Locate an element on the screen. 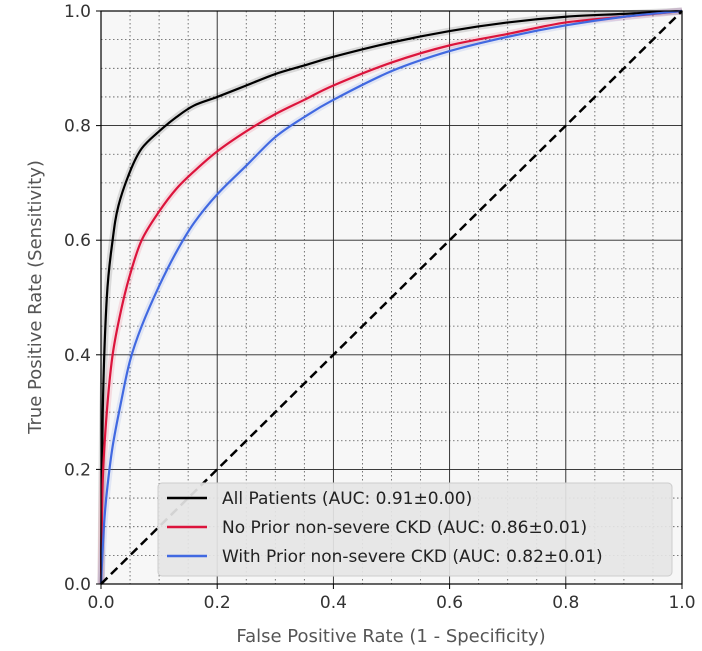  legend-box is located at coordinates (415, 529).